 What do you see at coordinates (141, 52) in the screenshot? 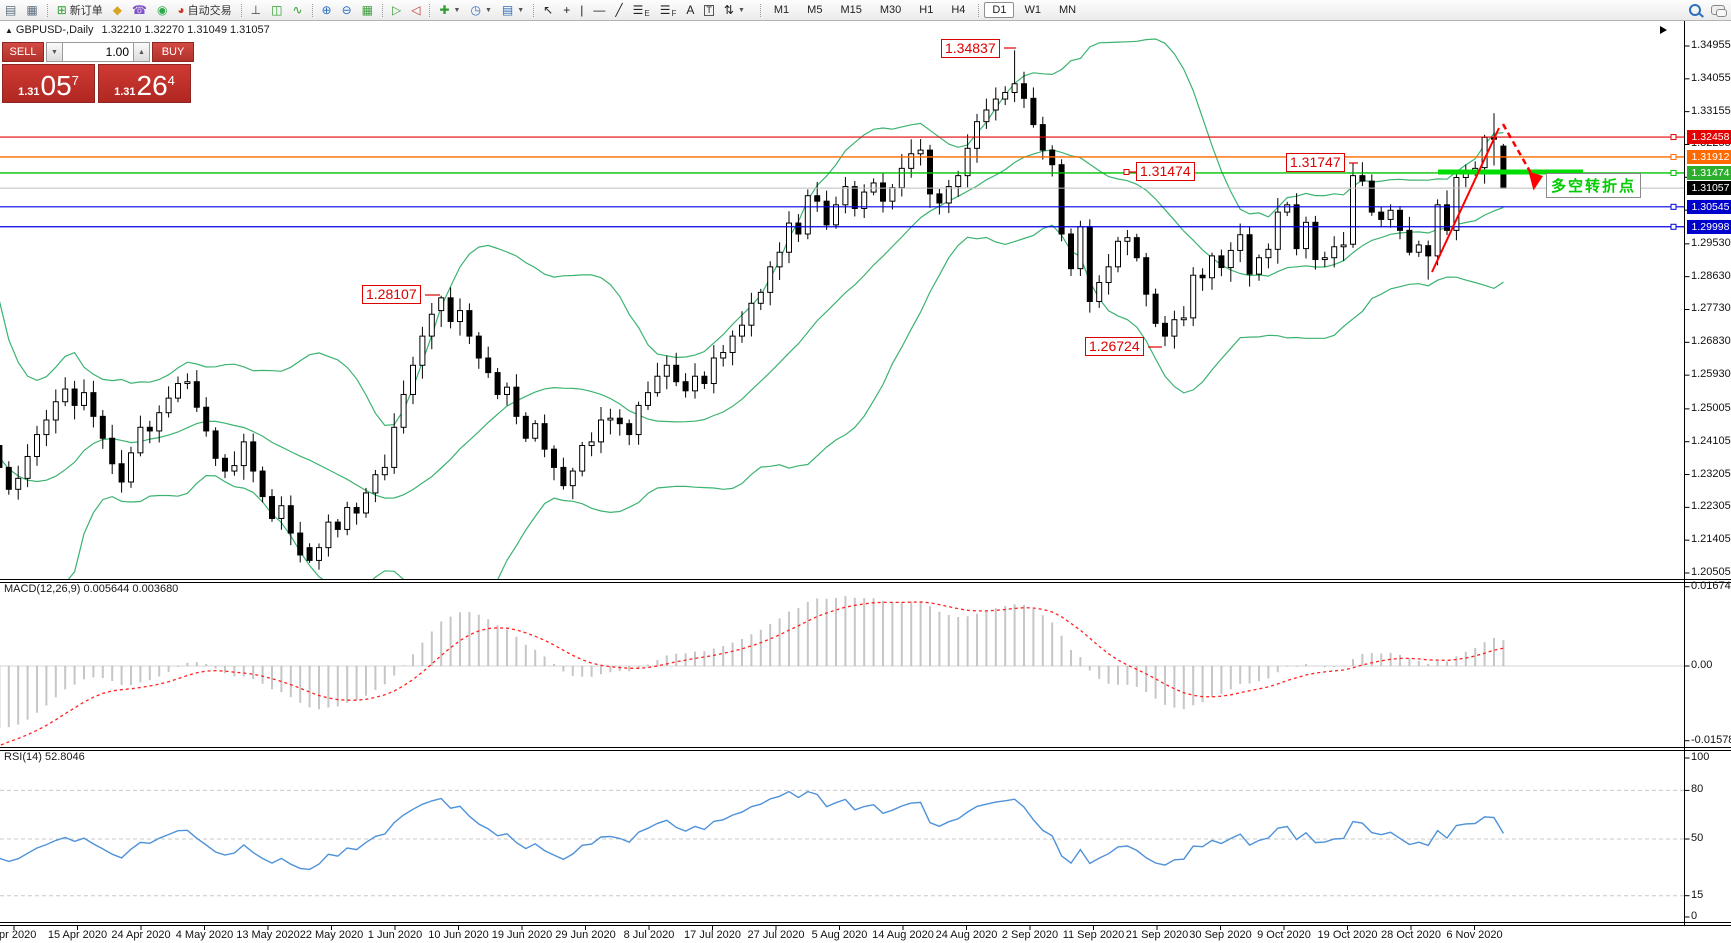
I see `volume-increase-button: ▲` at bounding box center [141, 52].